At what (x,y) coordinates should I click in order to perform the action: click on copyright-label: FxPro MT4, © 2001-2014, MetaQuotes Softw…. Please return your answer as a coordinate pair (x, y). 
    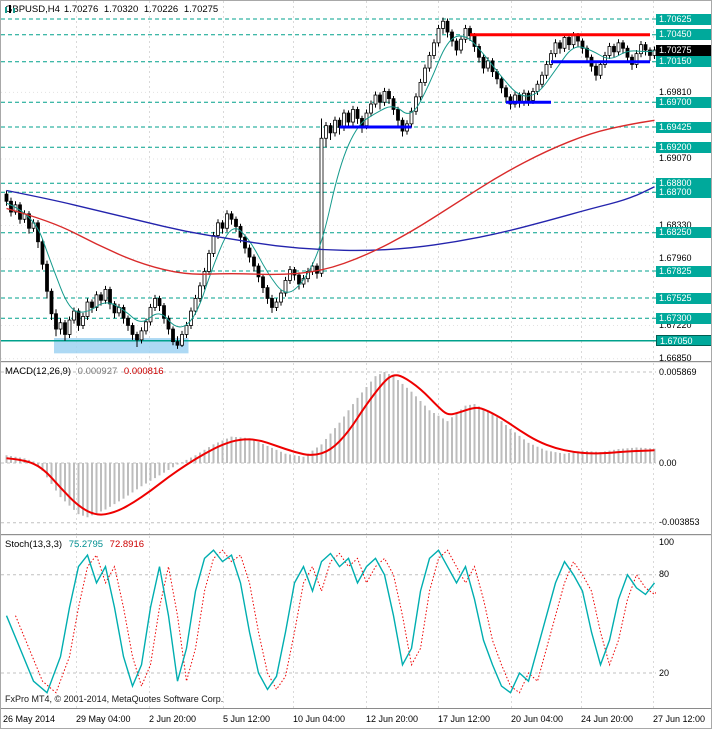
    Looking at the image, I should click on (114, 699).